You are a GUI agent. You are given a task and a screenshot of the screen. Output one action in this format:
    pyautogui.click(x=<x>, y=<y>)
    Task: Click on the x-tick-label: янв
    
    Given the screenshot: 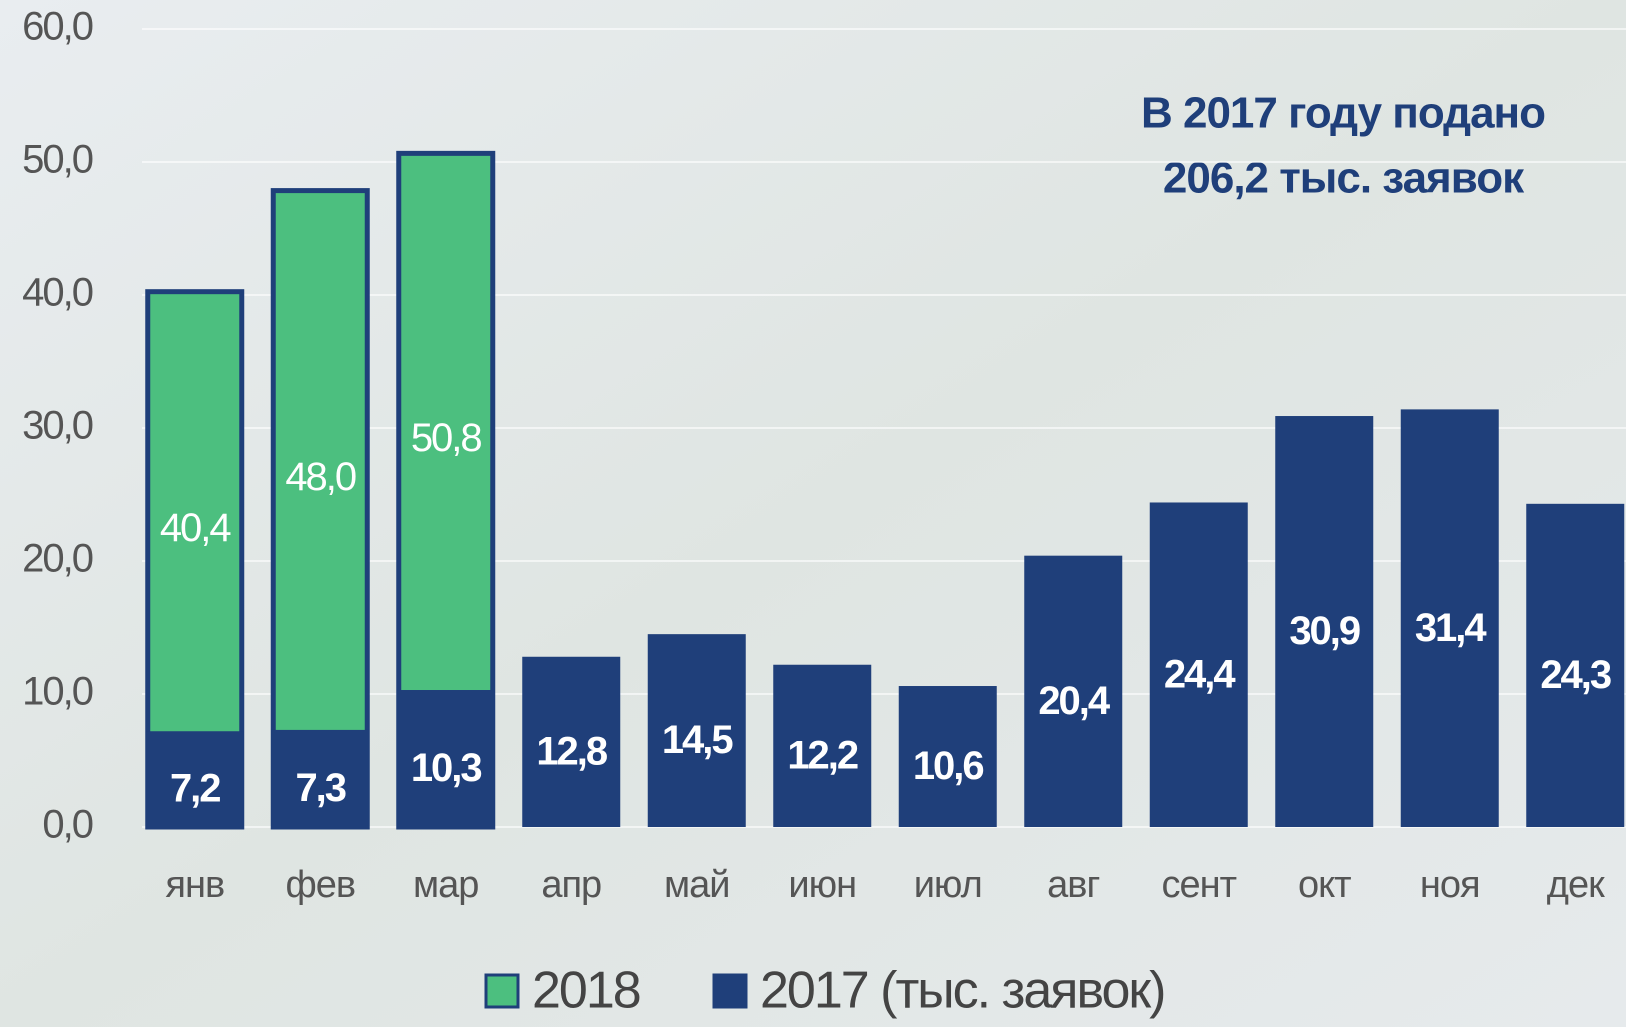 What is the action you would take?
    pyautogui.click(x=194, y=885)
    